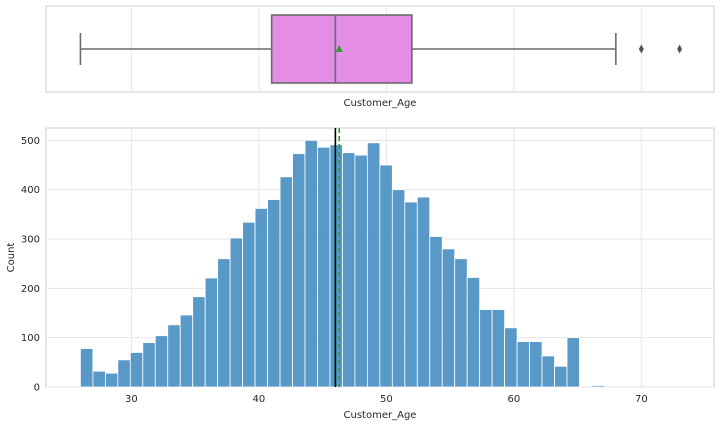 This screenshot has height=426, width=724. What do you see at coordinates (386, 399) in the screenshot?
I see `x-tick-label: 50` at bounding box center [386, 399].